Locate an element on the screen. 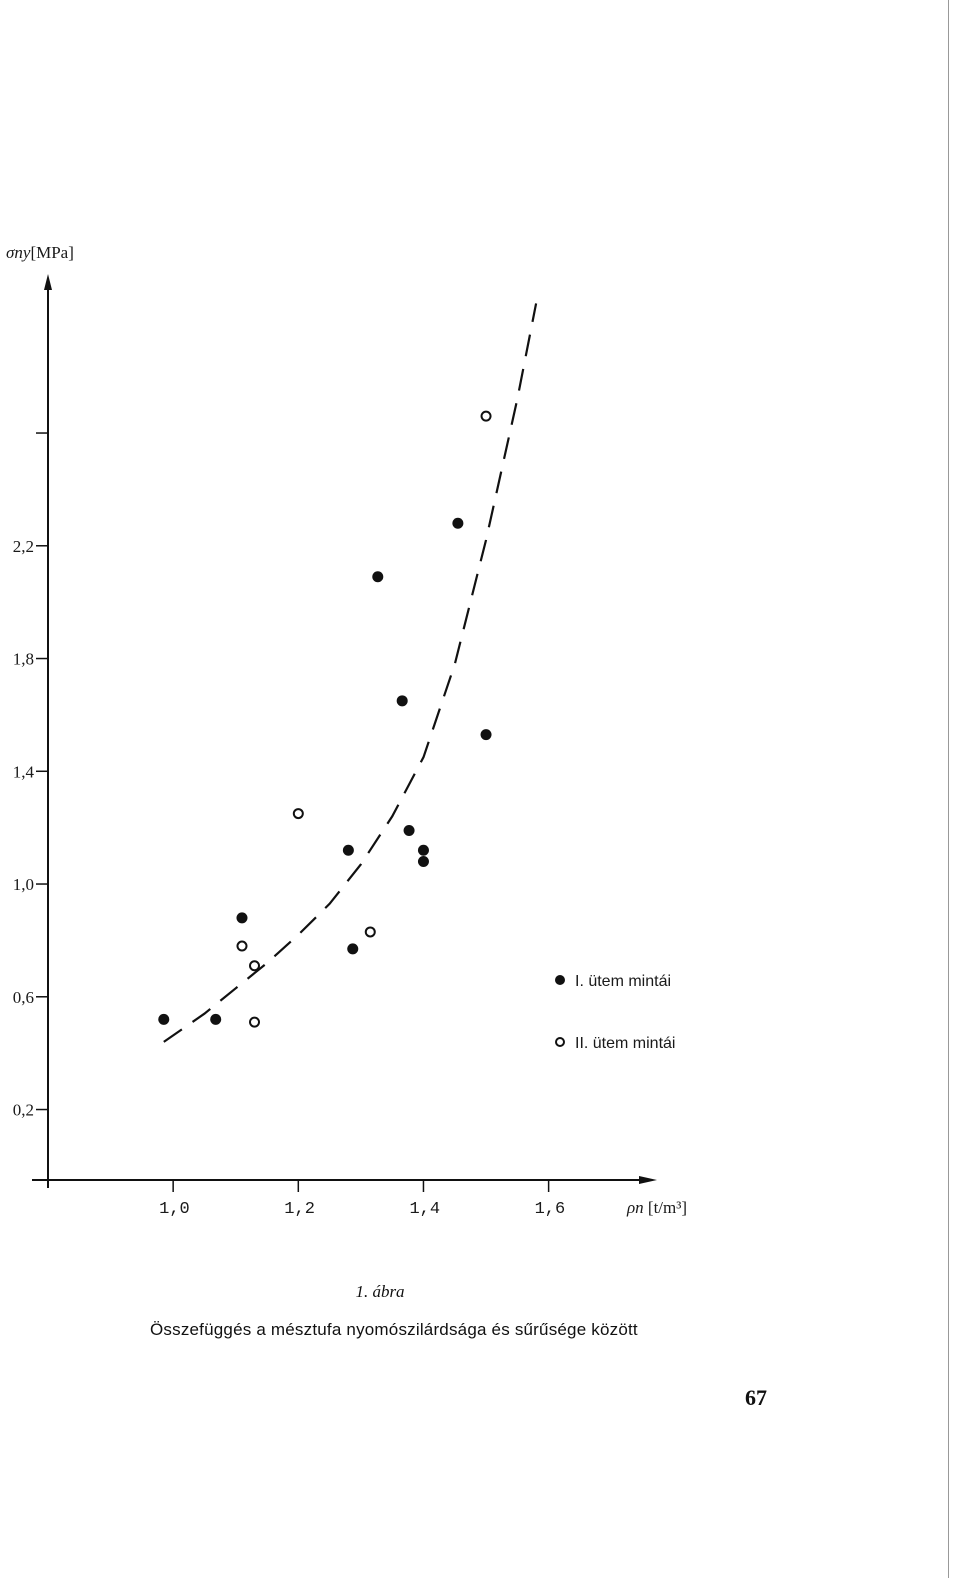 The height and width of the screenshot is (1578, 960). legend-marker-filled is located at coordinates (560, 980).